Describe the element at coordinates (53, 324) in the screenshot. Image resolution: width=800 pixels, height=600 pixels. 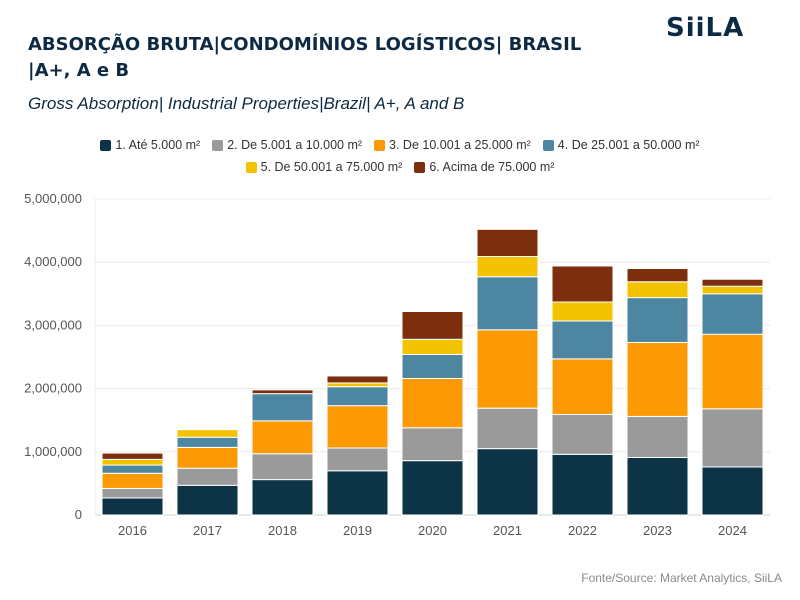
I see `y-tick-label: 3,000,000` at that location.